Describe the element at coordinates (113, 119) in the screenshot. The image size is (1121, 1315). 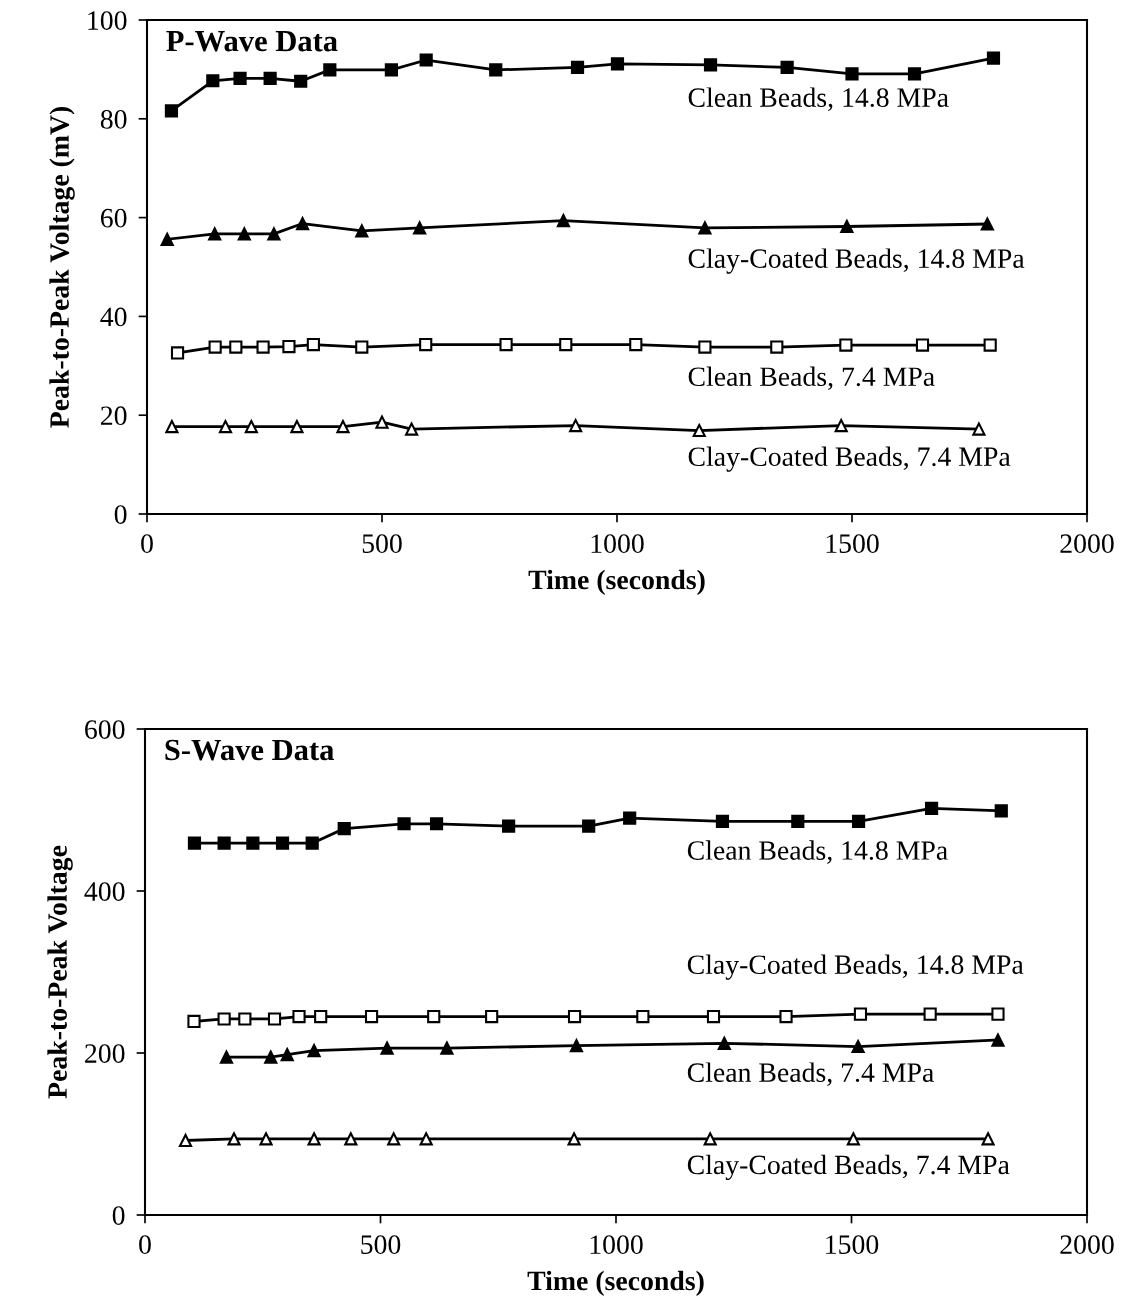
I see `y-tick-label: 80` at that location.